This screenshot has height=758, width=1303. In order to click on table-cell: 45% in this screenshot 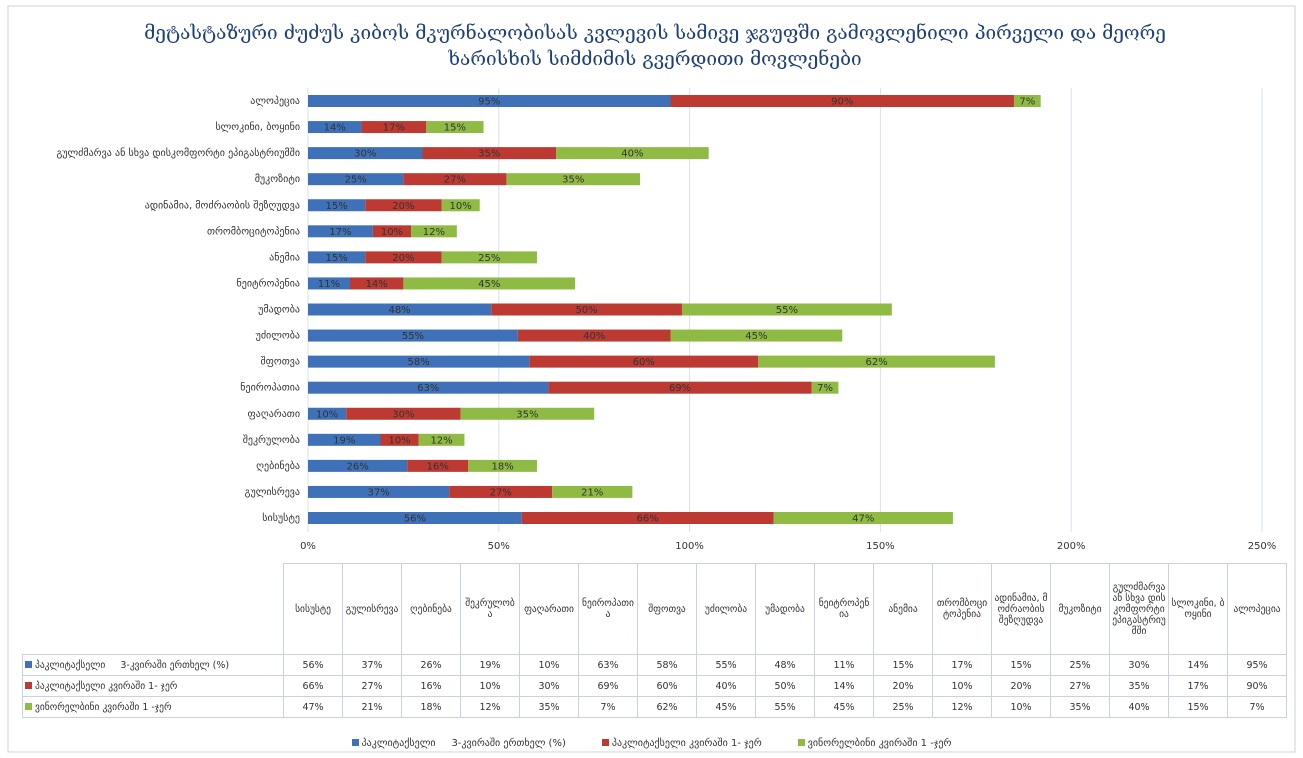, I will do `click(726, 707)`.